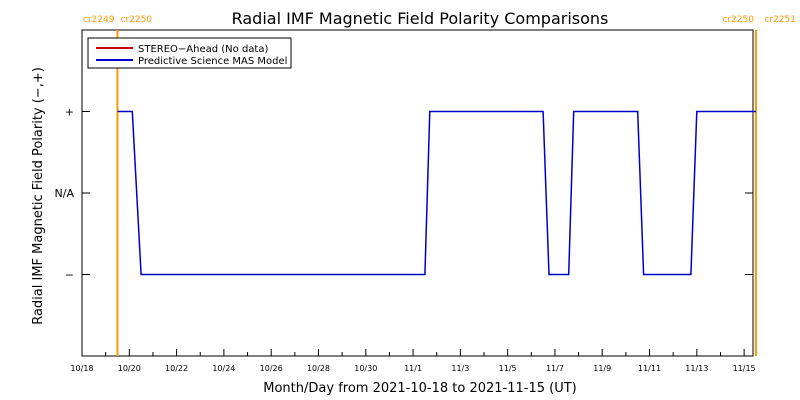 The height and width of the screenshot is (400, 800). I want to click on x-tick-label: 10/26, so click(271, 368).